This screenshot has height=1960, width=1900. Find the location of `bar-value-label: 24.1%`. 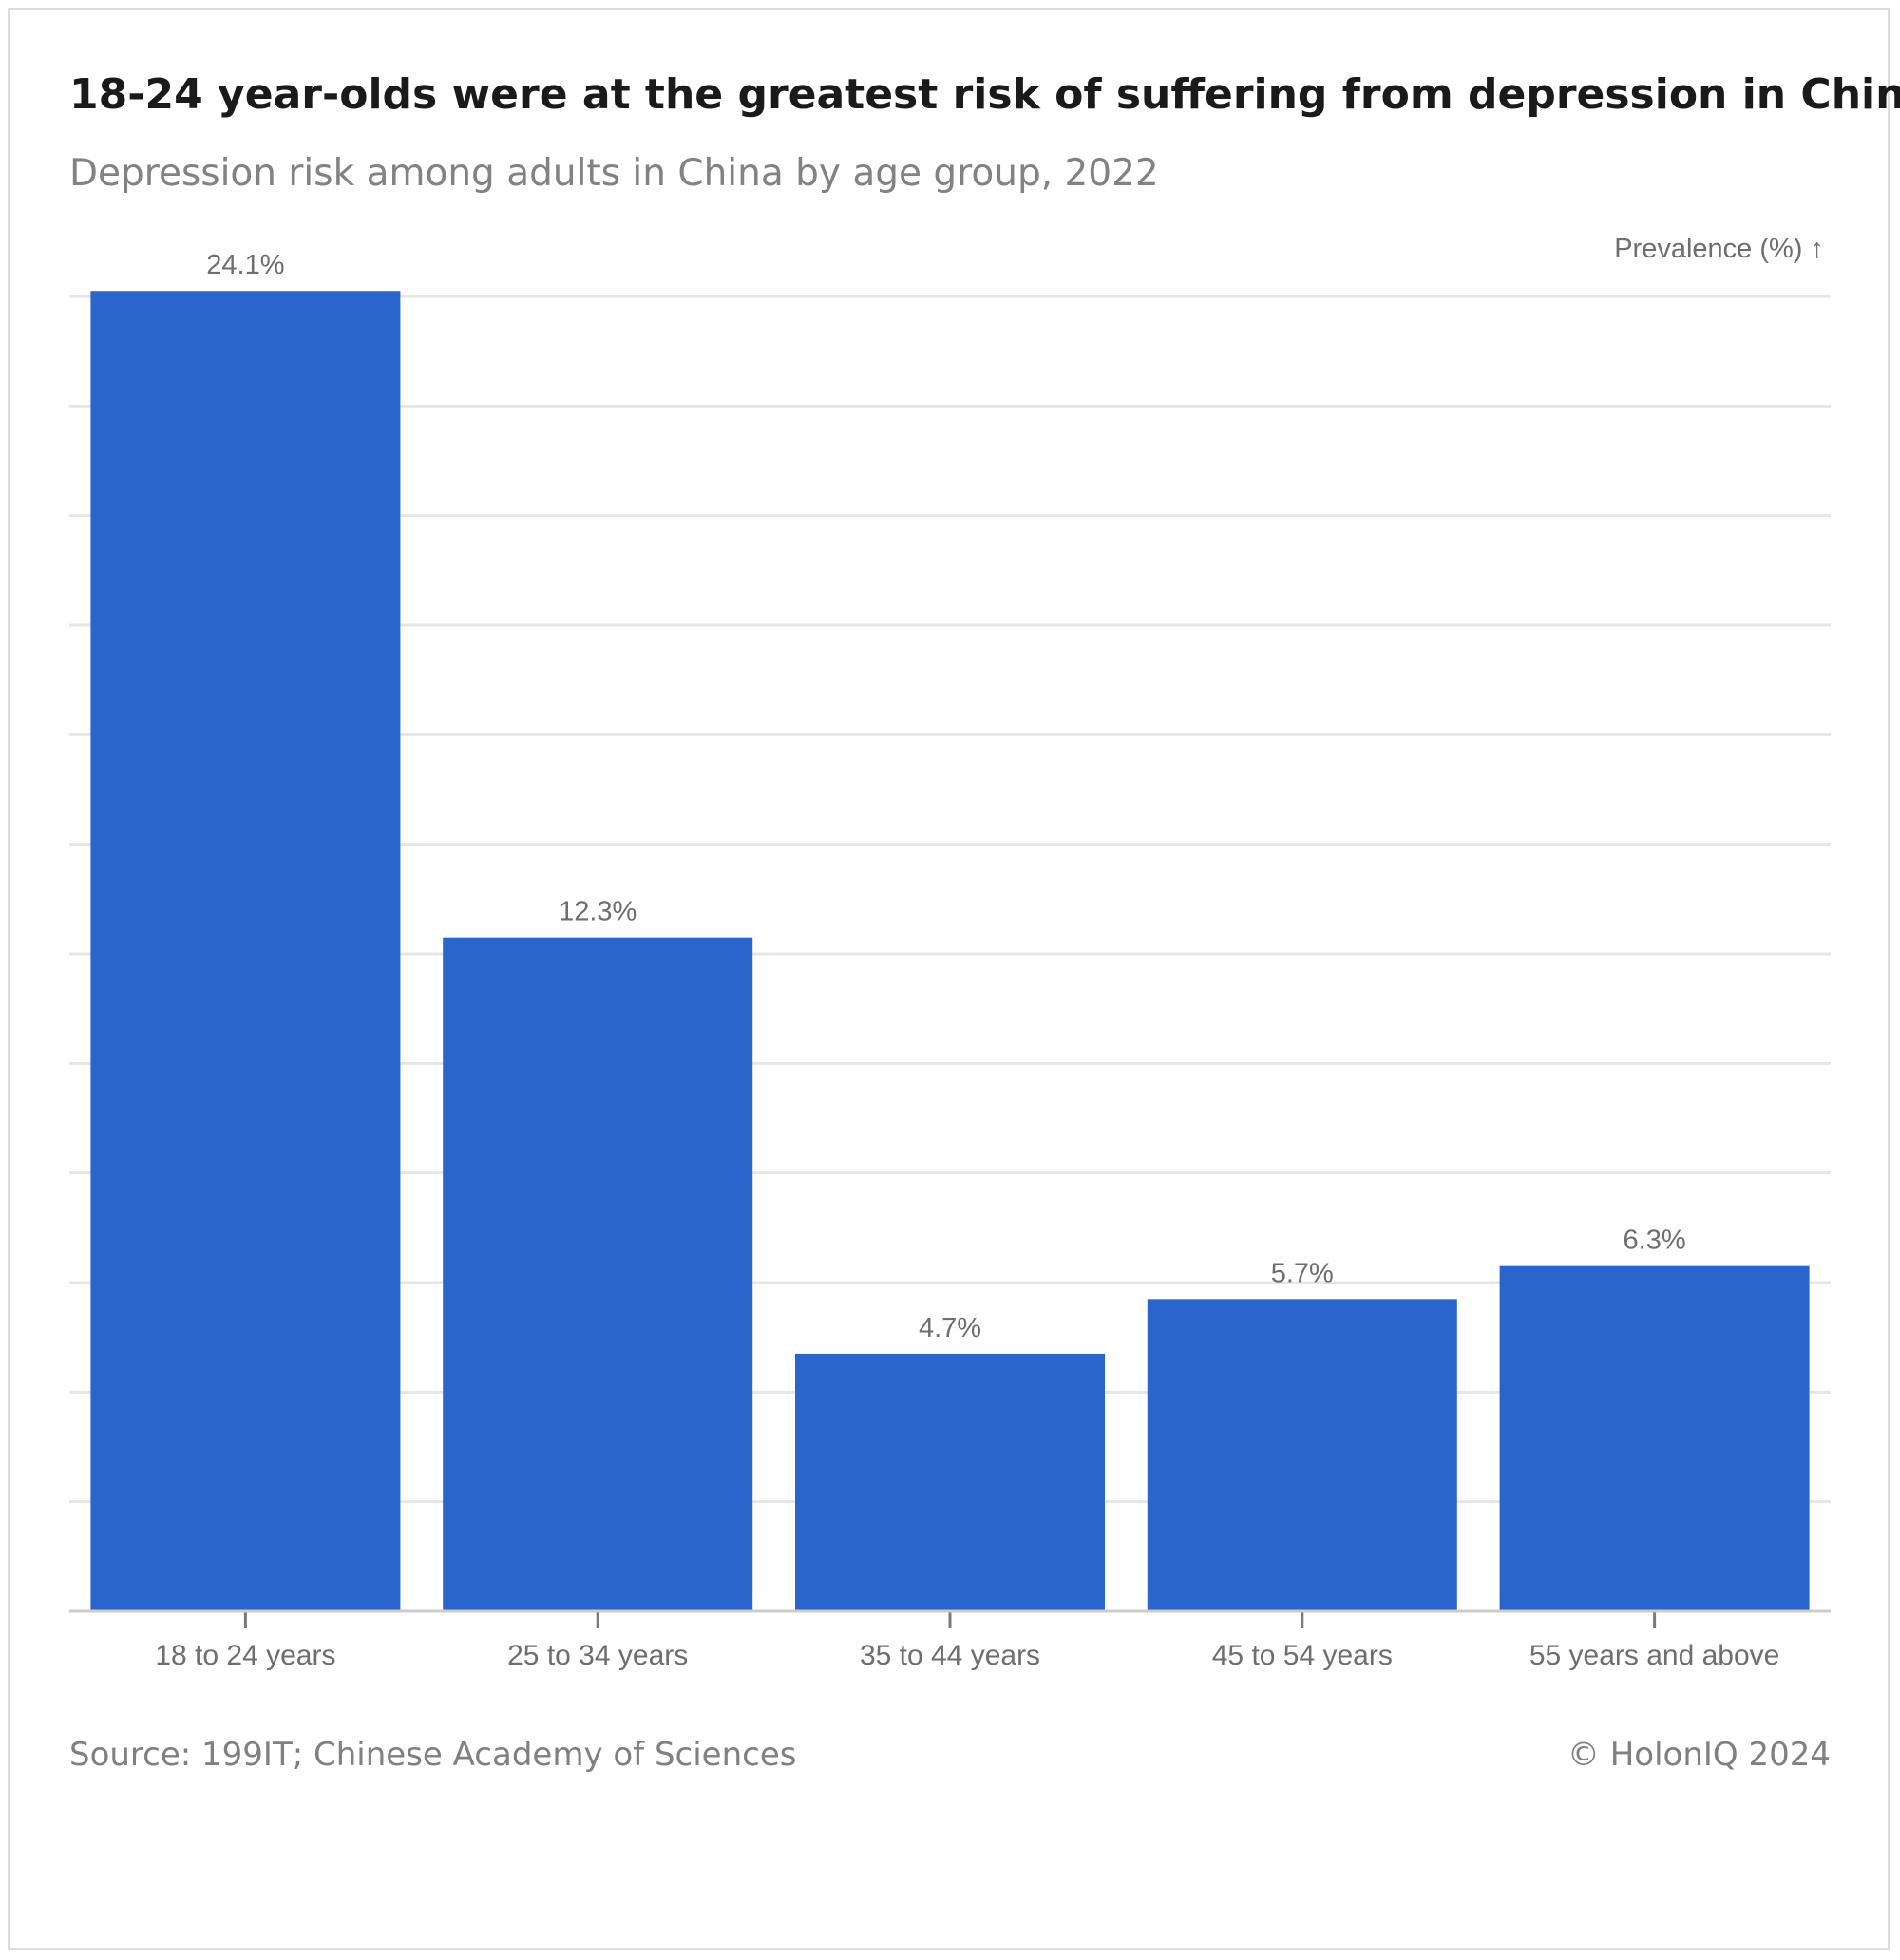

bar-value-label: 24.1% is located at coordinates (245, 265).